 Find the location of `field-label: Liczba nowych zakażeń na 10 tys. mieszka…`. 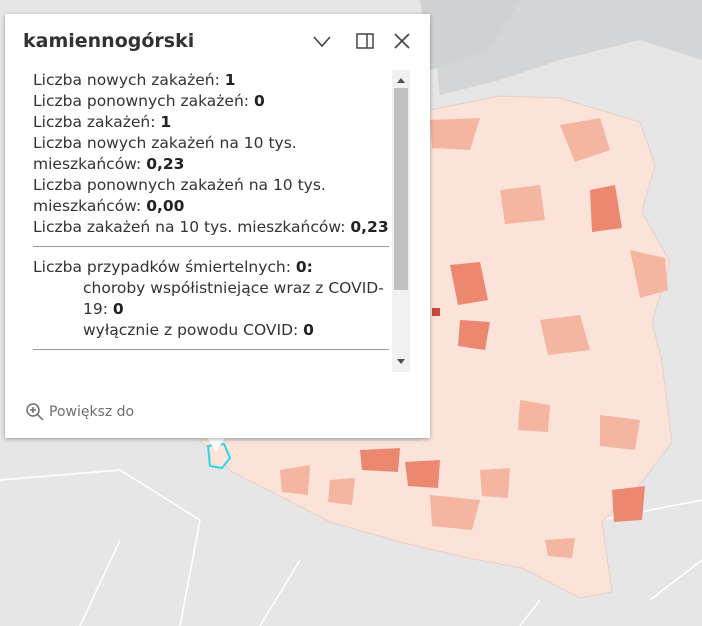

field-label: Liczba nowych zakażeń na 10 tys. mieszka… is located at coordinates (165, 153).